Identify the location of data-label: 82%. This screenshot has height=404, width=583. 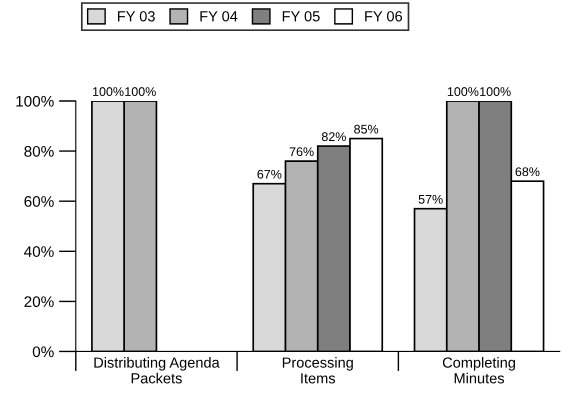
(334, 137).